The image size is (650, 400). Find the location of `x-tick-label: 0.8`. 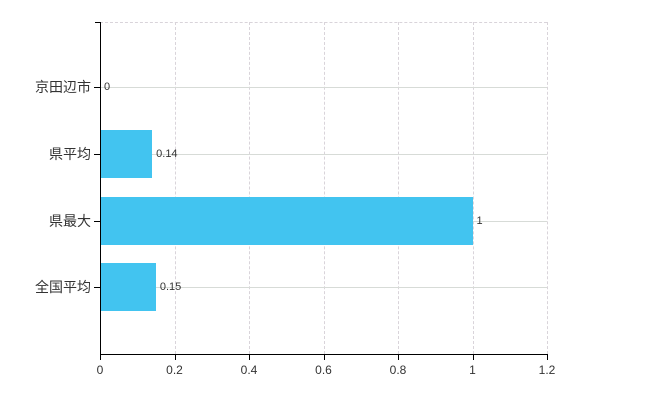

x-tick-label: 0.8 is located at coordinates (398, 370).